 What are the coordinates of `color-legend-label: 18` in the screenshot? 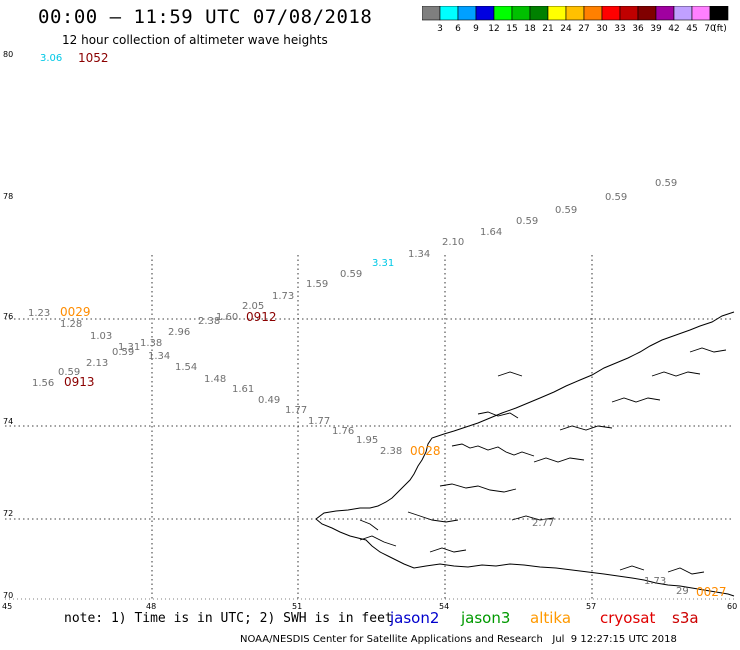 It's located at (530, 29).